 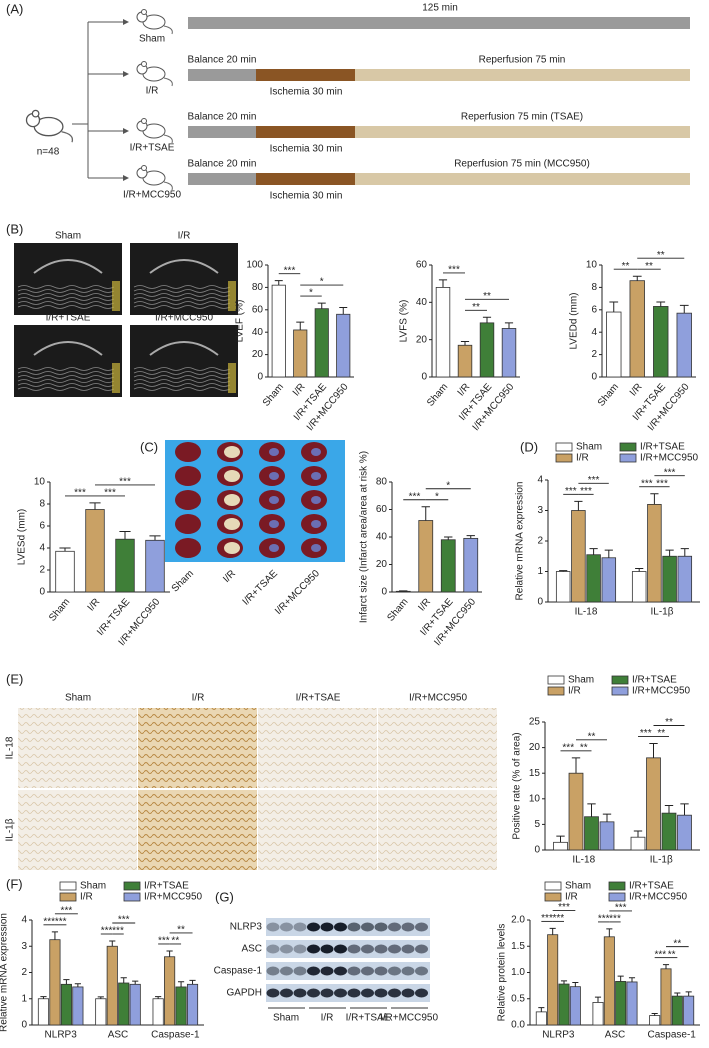 What do you see at coordinates (152, 195) in the screenshot?
I see `group-name: I/R+MCC950` at bounding box center [152, 195].